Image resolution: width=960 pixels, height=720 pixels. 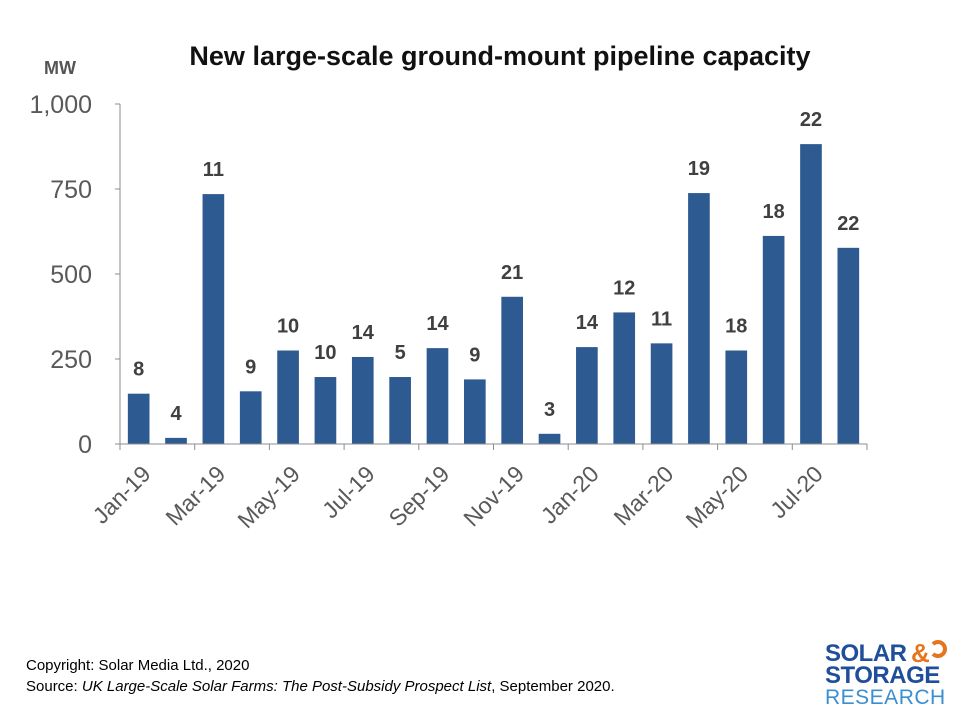 I want to click on x-tick-label: Jul-19, so click(x=348, y=492).